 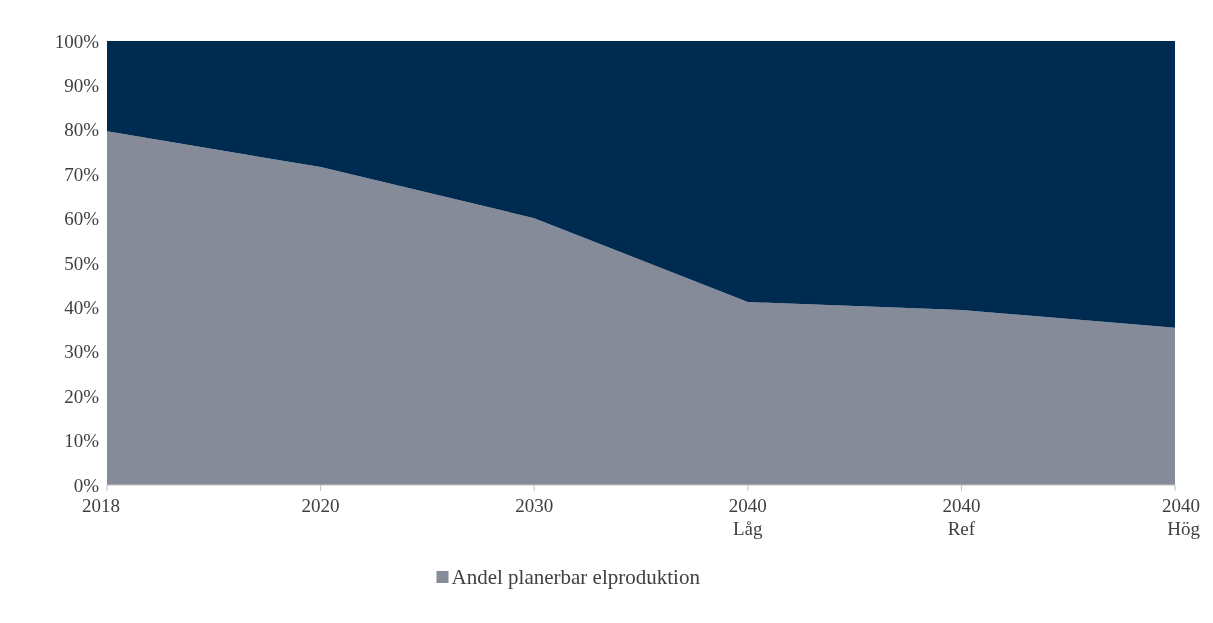 I want to click on x-tick-label: 2040 Ref, so click(x=961, y=517).